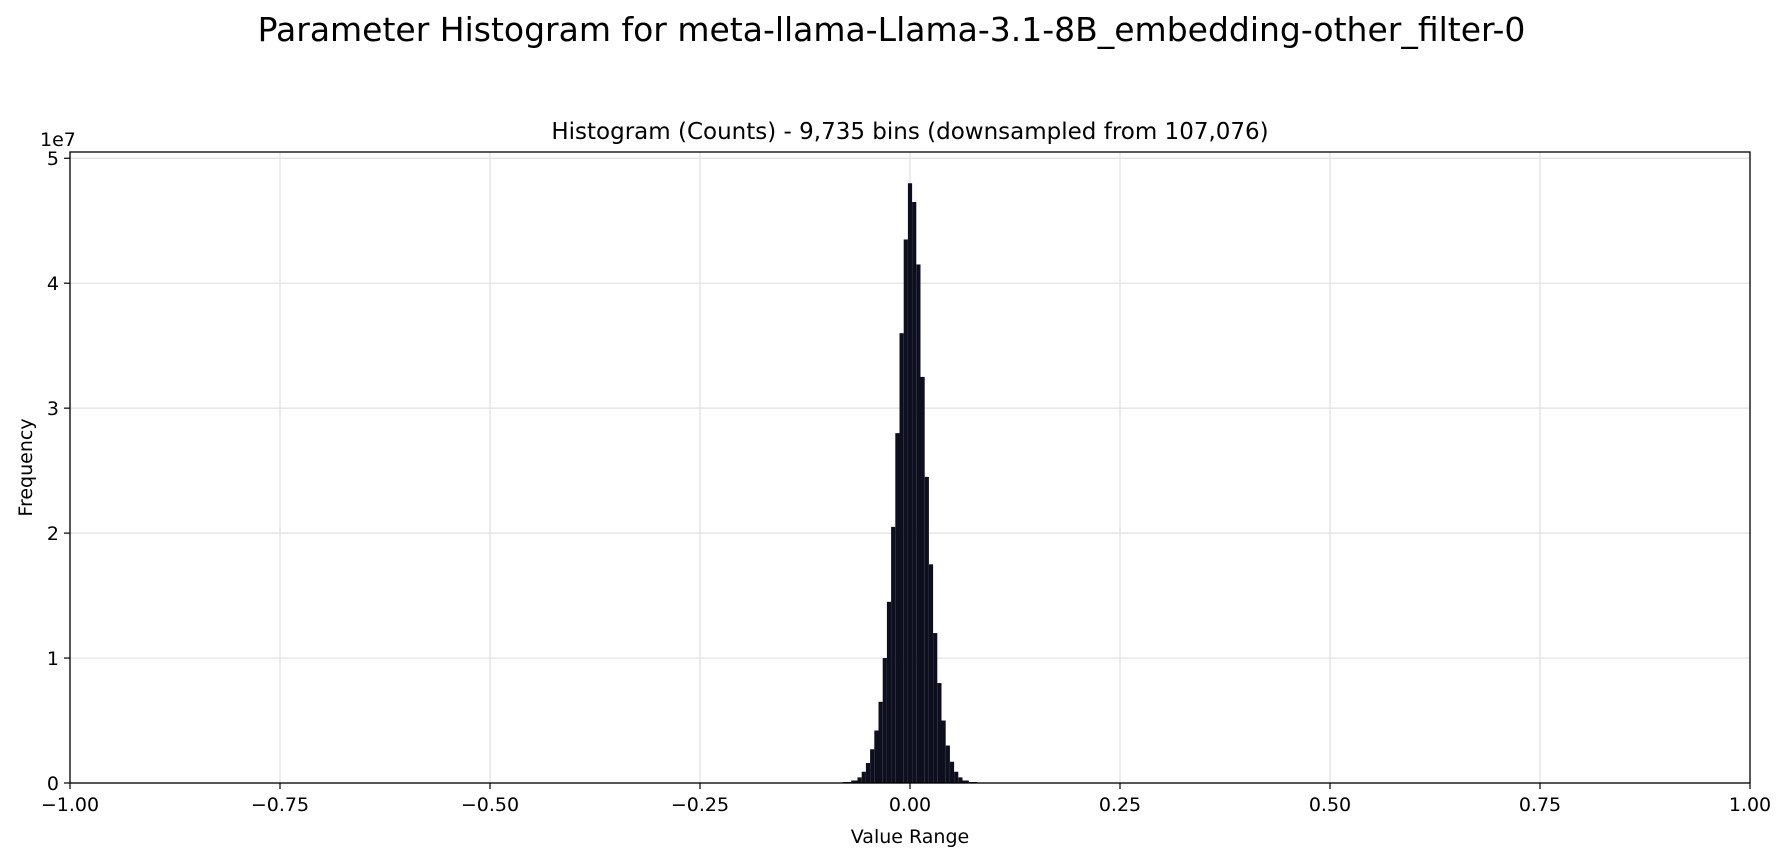  I want to click on x-tick-label: 1.00, so click(1750, 805).